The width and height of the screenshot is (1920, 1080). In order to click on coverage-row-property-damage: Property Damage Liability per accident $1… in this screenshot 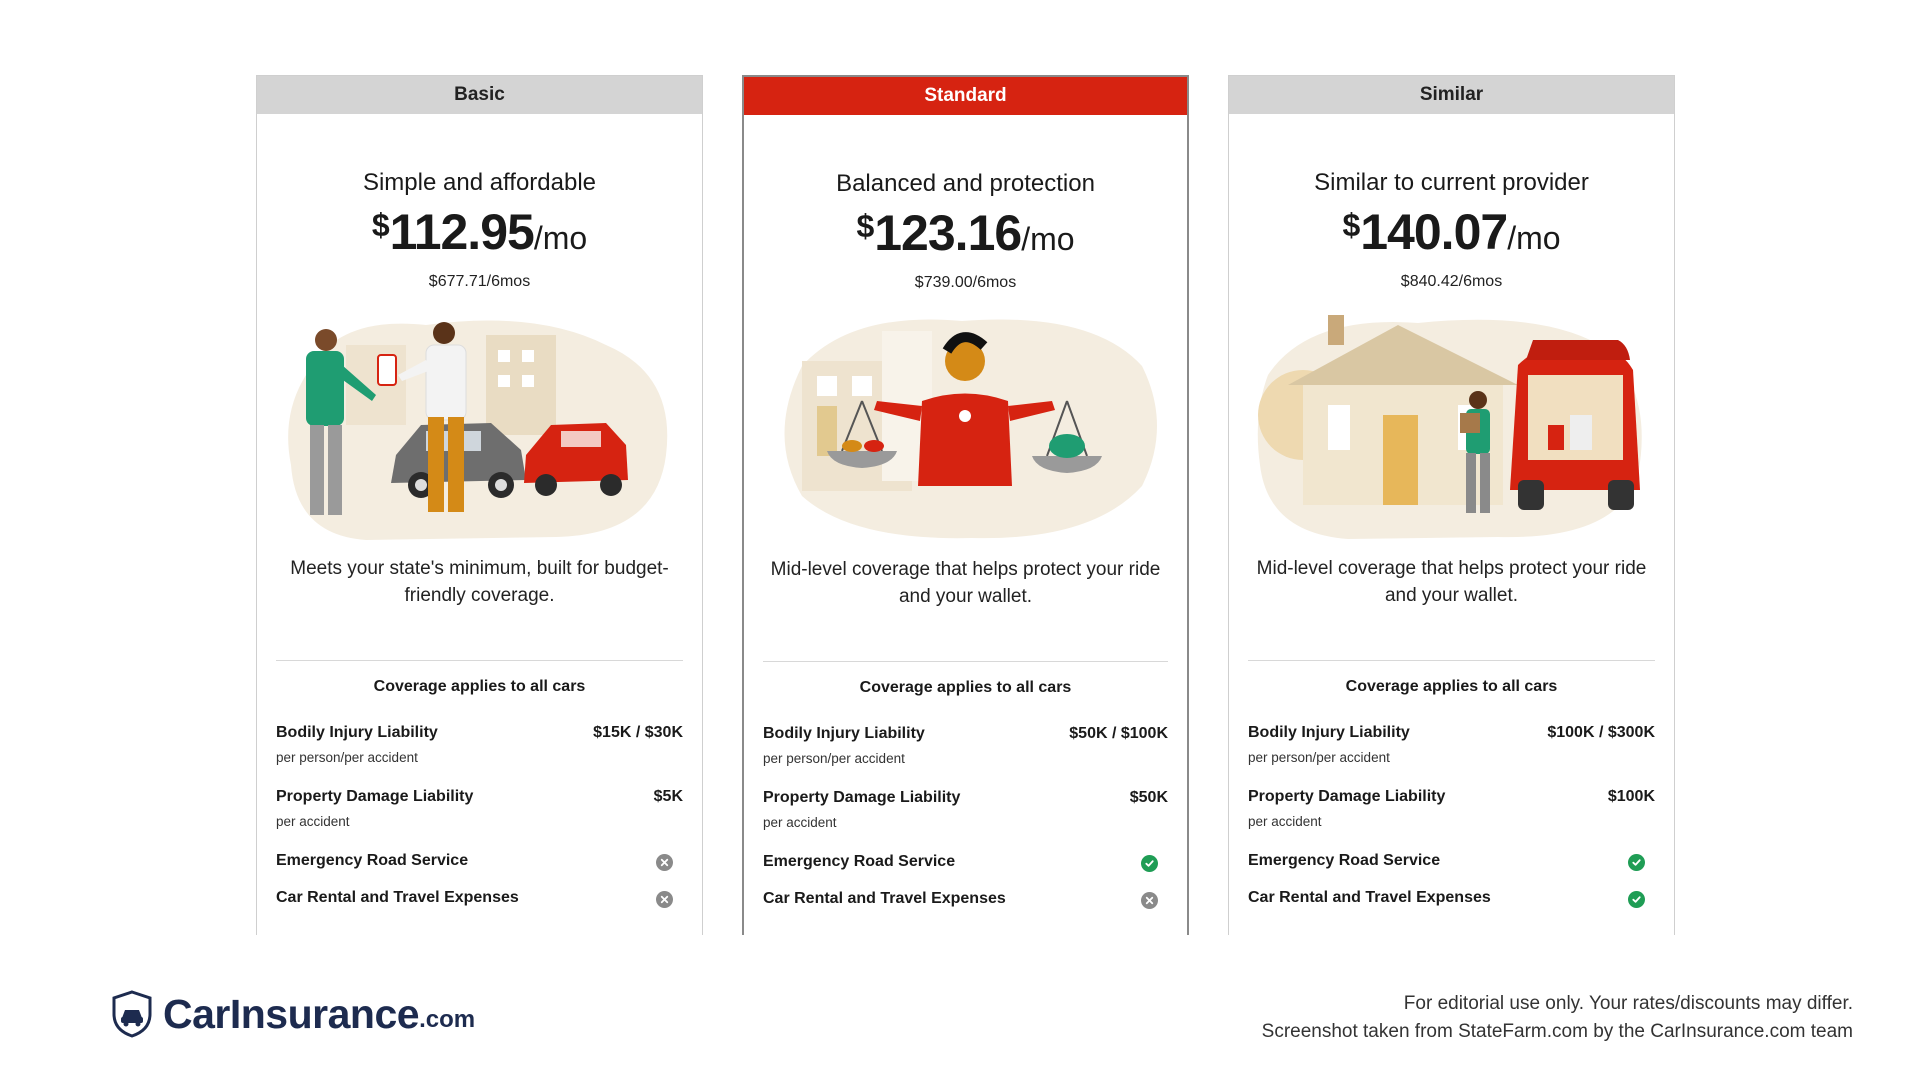, I will do `click(1451, 820)`.